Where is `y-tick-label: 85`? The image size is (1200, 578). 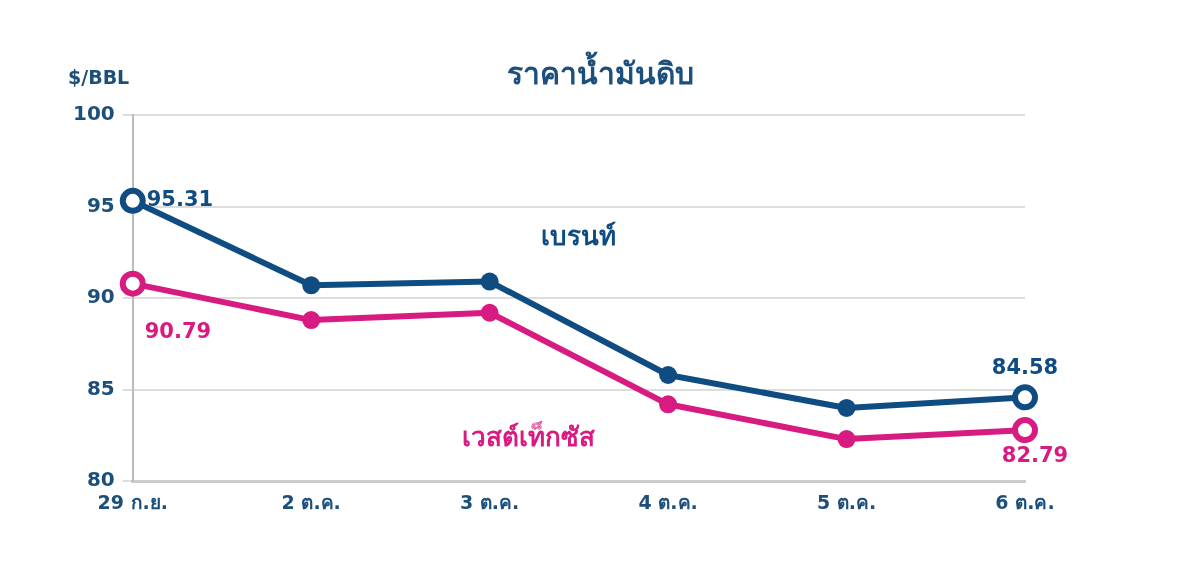 y-tick-label: 85 is located at coordinates (100, 387).